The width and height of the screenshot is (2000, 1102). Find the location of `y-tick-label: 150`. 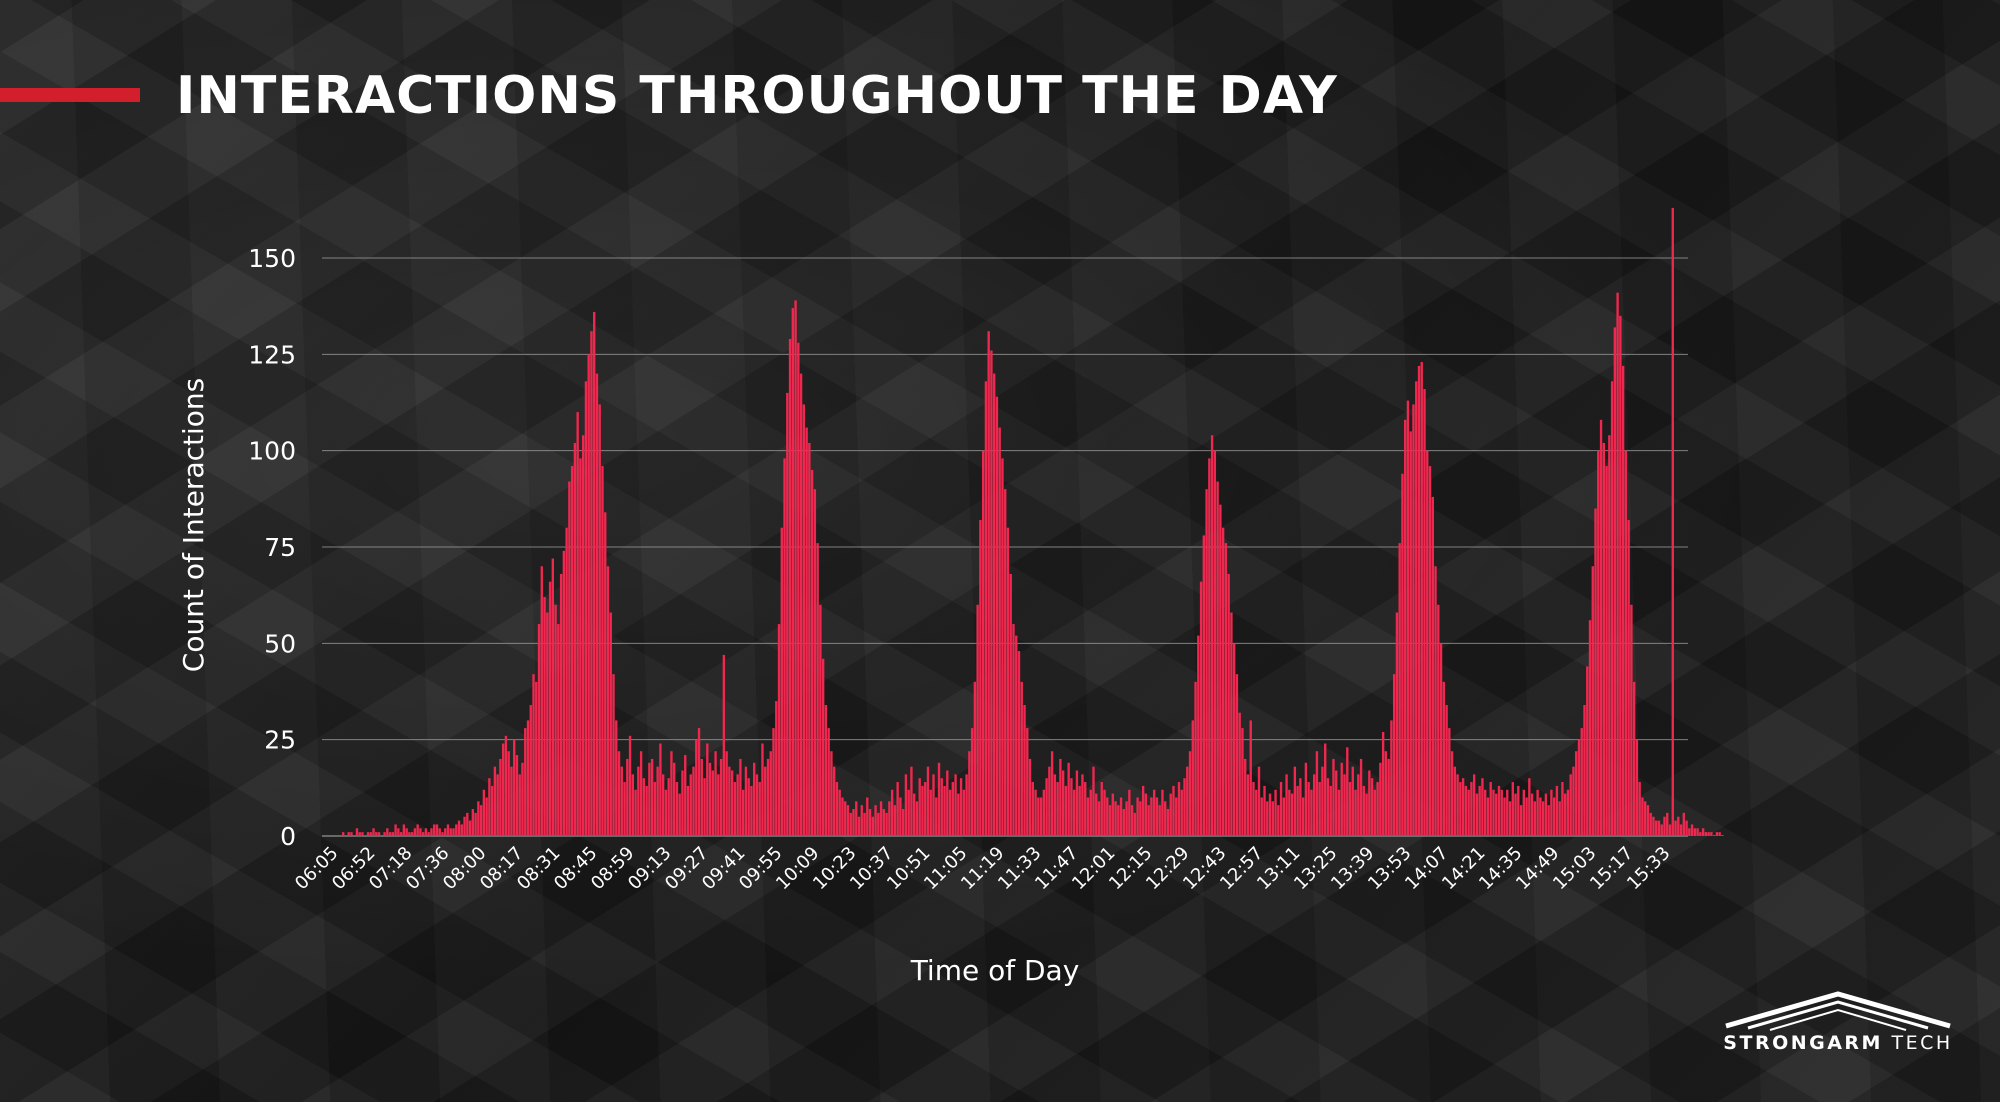

y-tick-label: 150 is located at coordinates (272, 258).